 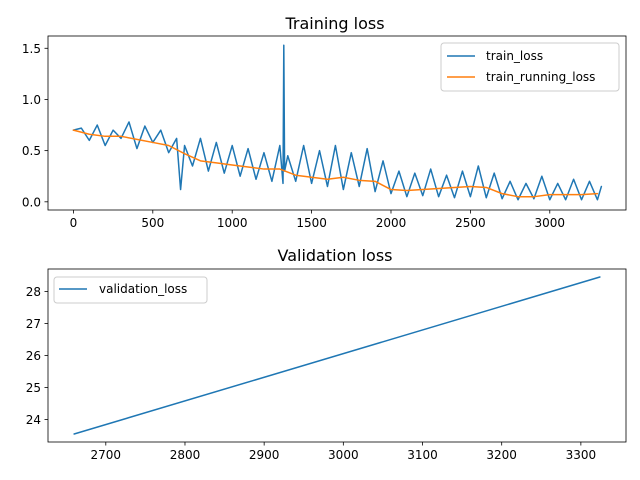 I want to click on validation-loss-x-tick-label: 3000, so click(x=343, y=455).